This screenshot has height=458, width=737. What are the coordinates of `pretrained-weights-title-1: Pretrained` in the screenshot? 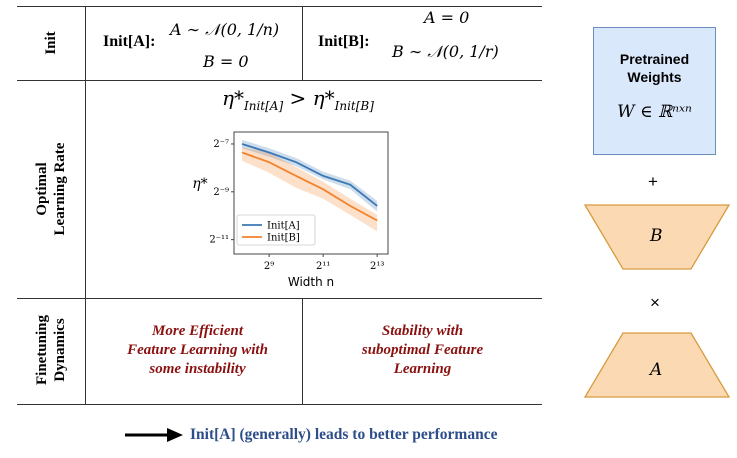 It's located at (654, 59).